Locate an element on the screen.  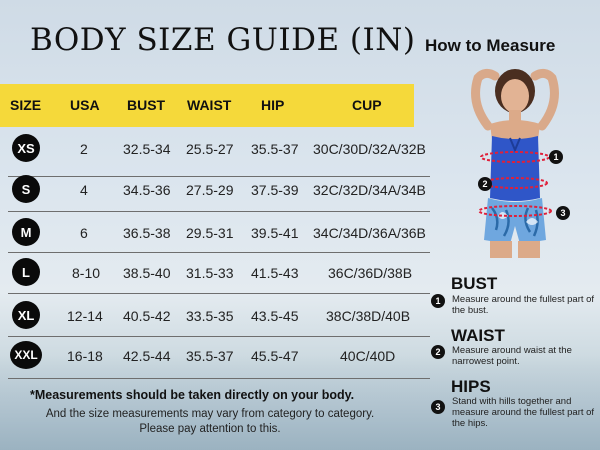
size-badge: M is located at coordinates (26, 232).